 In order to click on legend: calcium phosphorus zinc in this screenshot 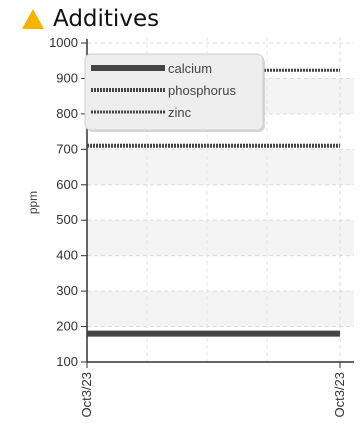, I will do `click(174, 92)`.